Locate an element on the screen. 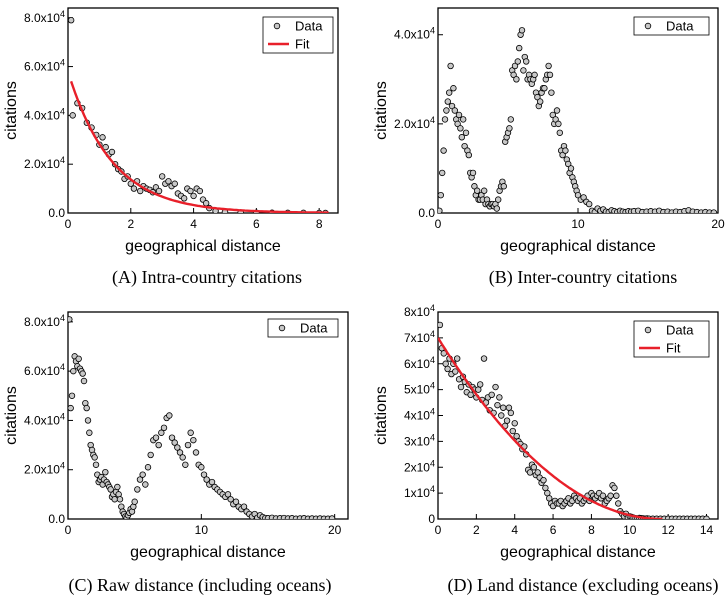  y-tick-label: 8.0x10⁴ is located at coordinates (44, 321).